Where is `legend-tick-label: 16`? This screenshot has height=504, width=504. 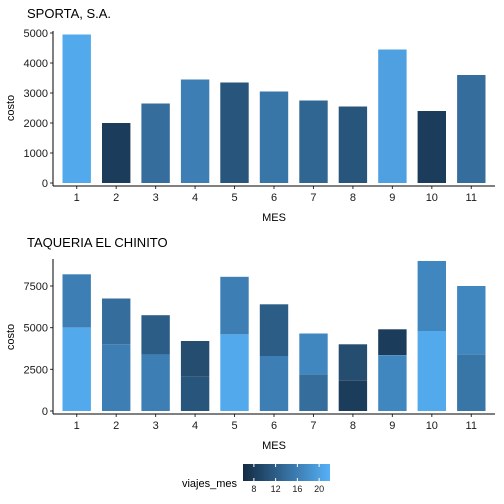
legend-tick-label: 16 is located at coordinates (297, 489).